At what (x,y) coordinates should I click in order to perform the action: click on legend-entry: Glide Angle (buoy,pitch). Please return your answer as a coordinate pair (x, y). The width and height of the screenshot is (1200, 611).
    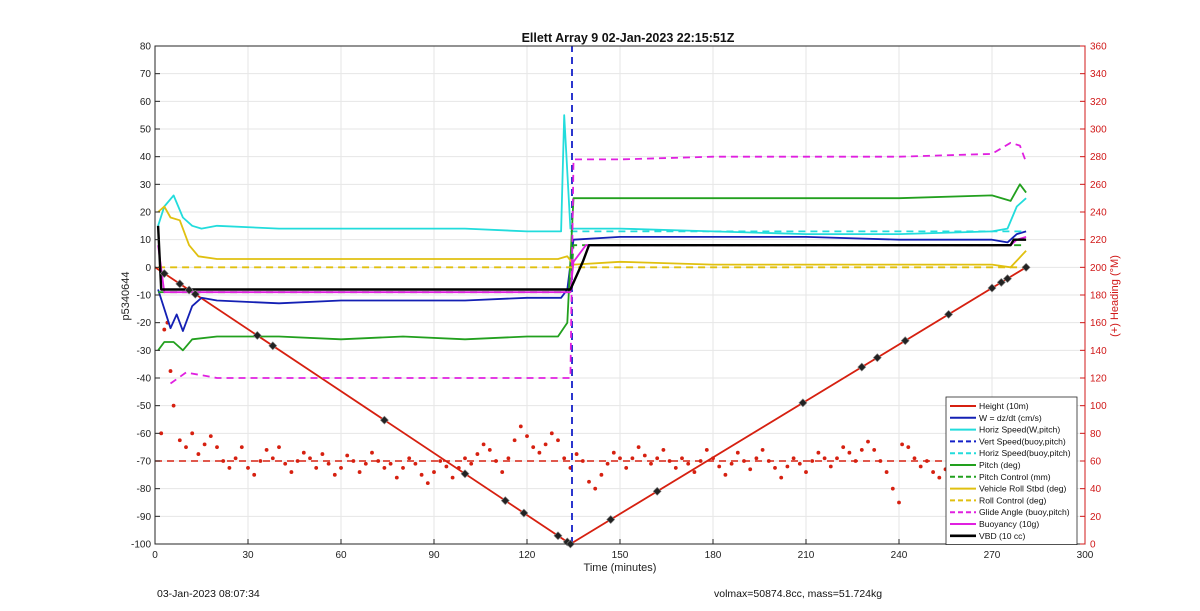
    Looking at the image, I should click on (1024, 512).